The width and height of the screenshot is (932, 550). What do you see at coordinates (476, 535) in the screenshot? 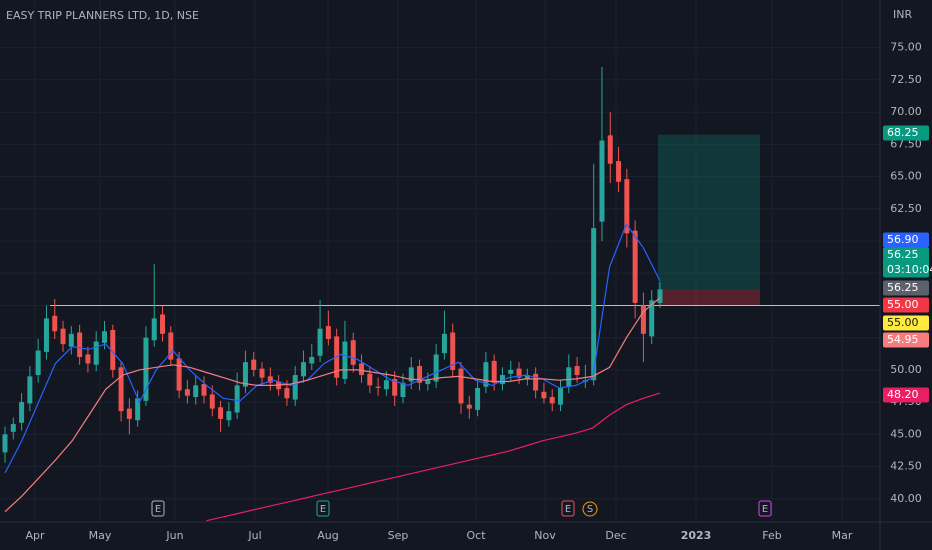
I see `x-tick-label: Oct` at bounding box center [476, 535].